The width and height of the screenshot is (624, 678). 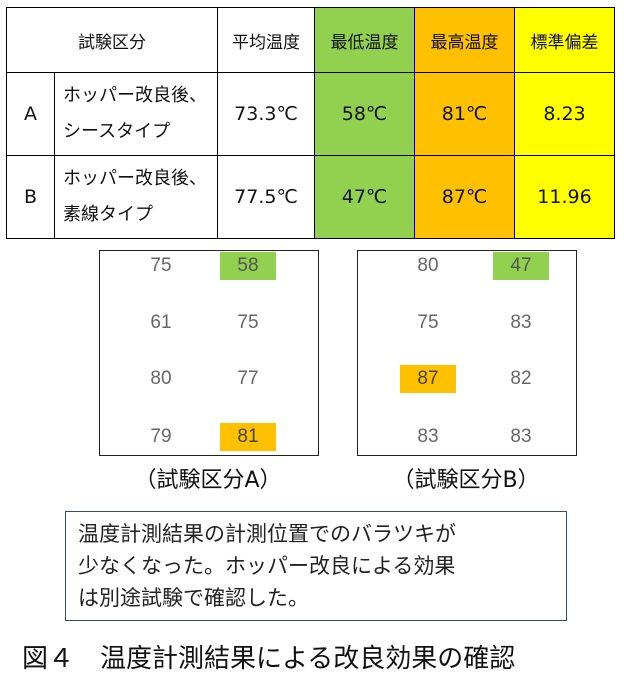 I want to click on grid-b-caption: （試験区分B）, so click(x=466, y=480).